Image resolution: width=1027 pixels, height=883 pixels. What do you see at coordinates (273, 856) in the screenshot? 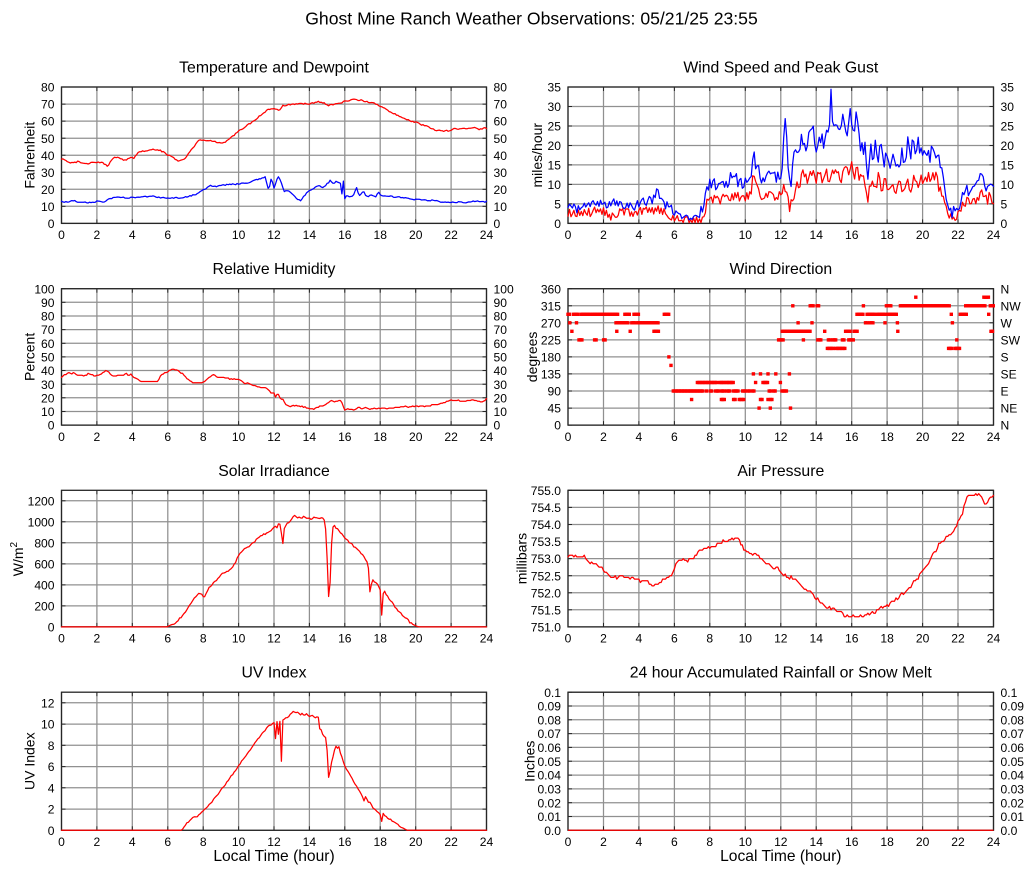
I see `svg-text: Local Time (hour)` at bounding box center [273, 856].